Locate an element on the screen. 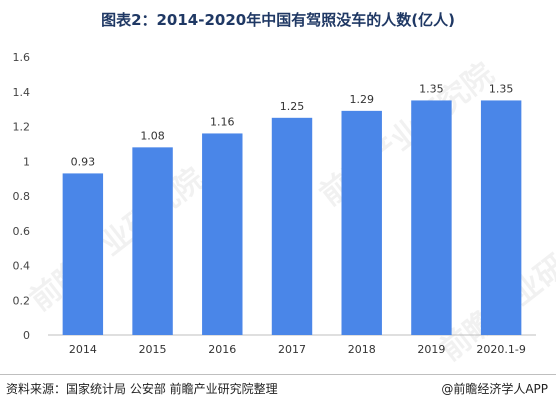  data-label: 1.16 is located at coordinates (222, 121).